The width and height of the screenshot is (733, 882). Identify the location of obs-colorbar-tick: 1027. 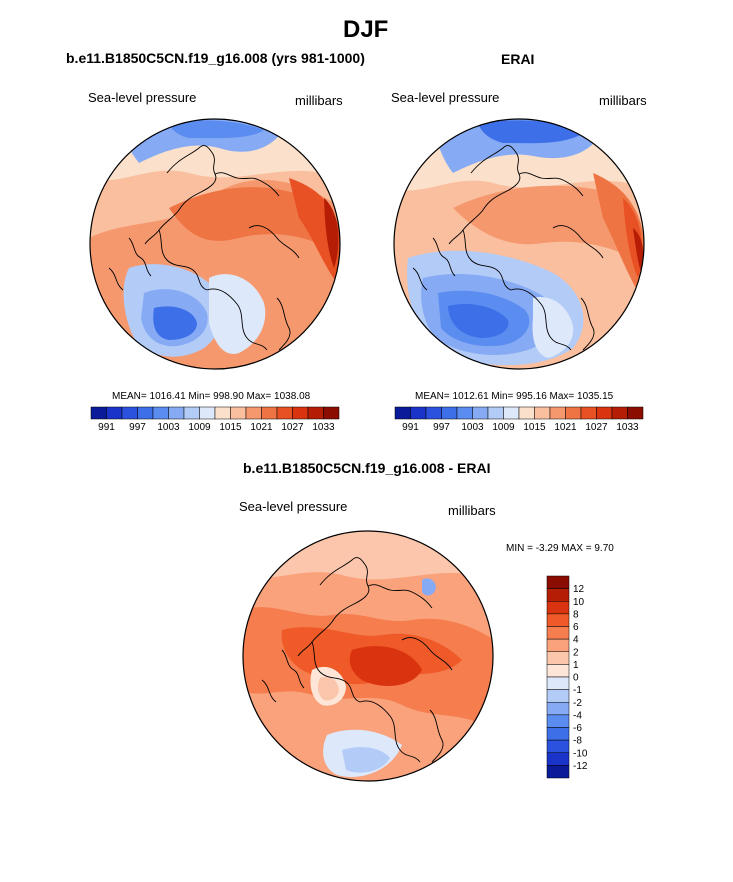
(596, 427).